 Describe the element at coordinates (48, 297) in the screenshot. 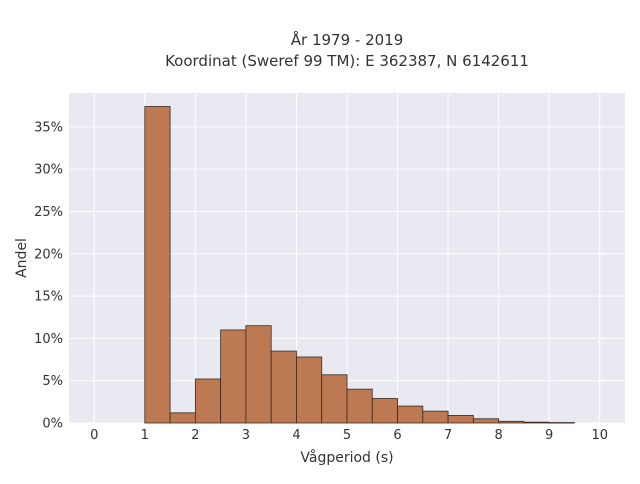

I see `y-tick-label: 15%` at that location.